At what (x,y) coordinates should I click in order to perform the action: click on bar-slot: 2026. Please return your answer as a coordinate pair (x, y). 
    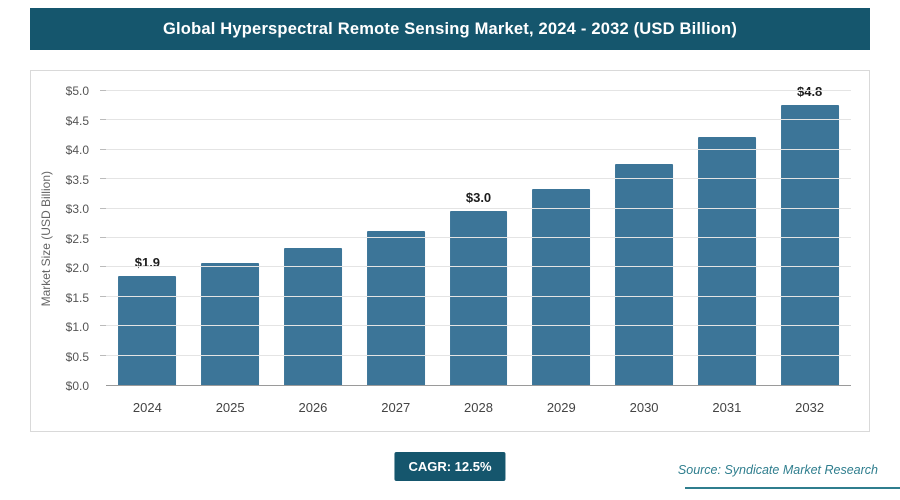
    Looking at the image, I should click on (313, 253).